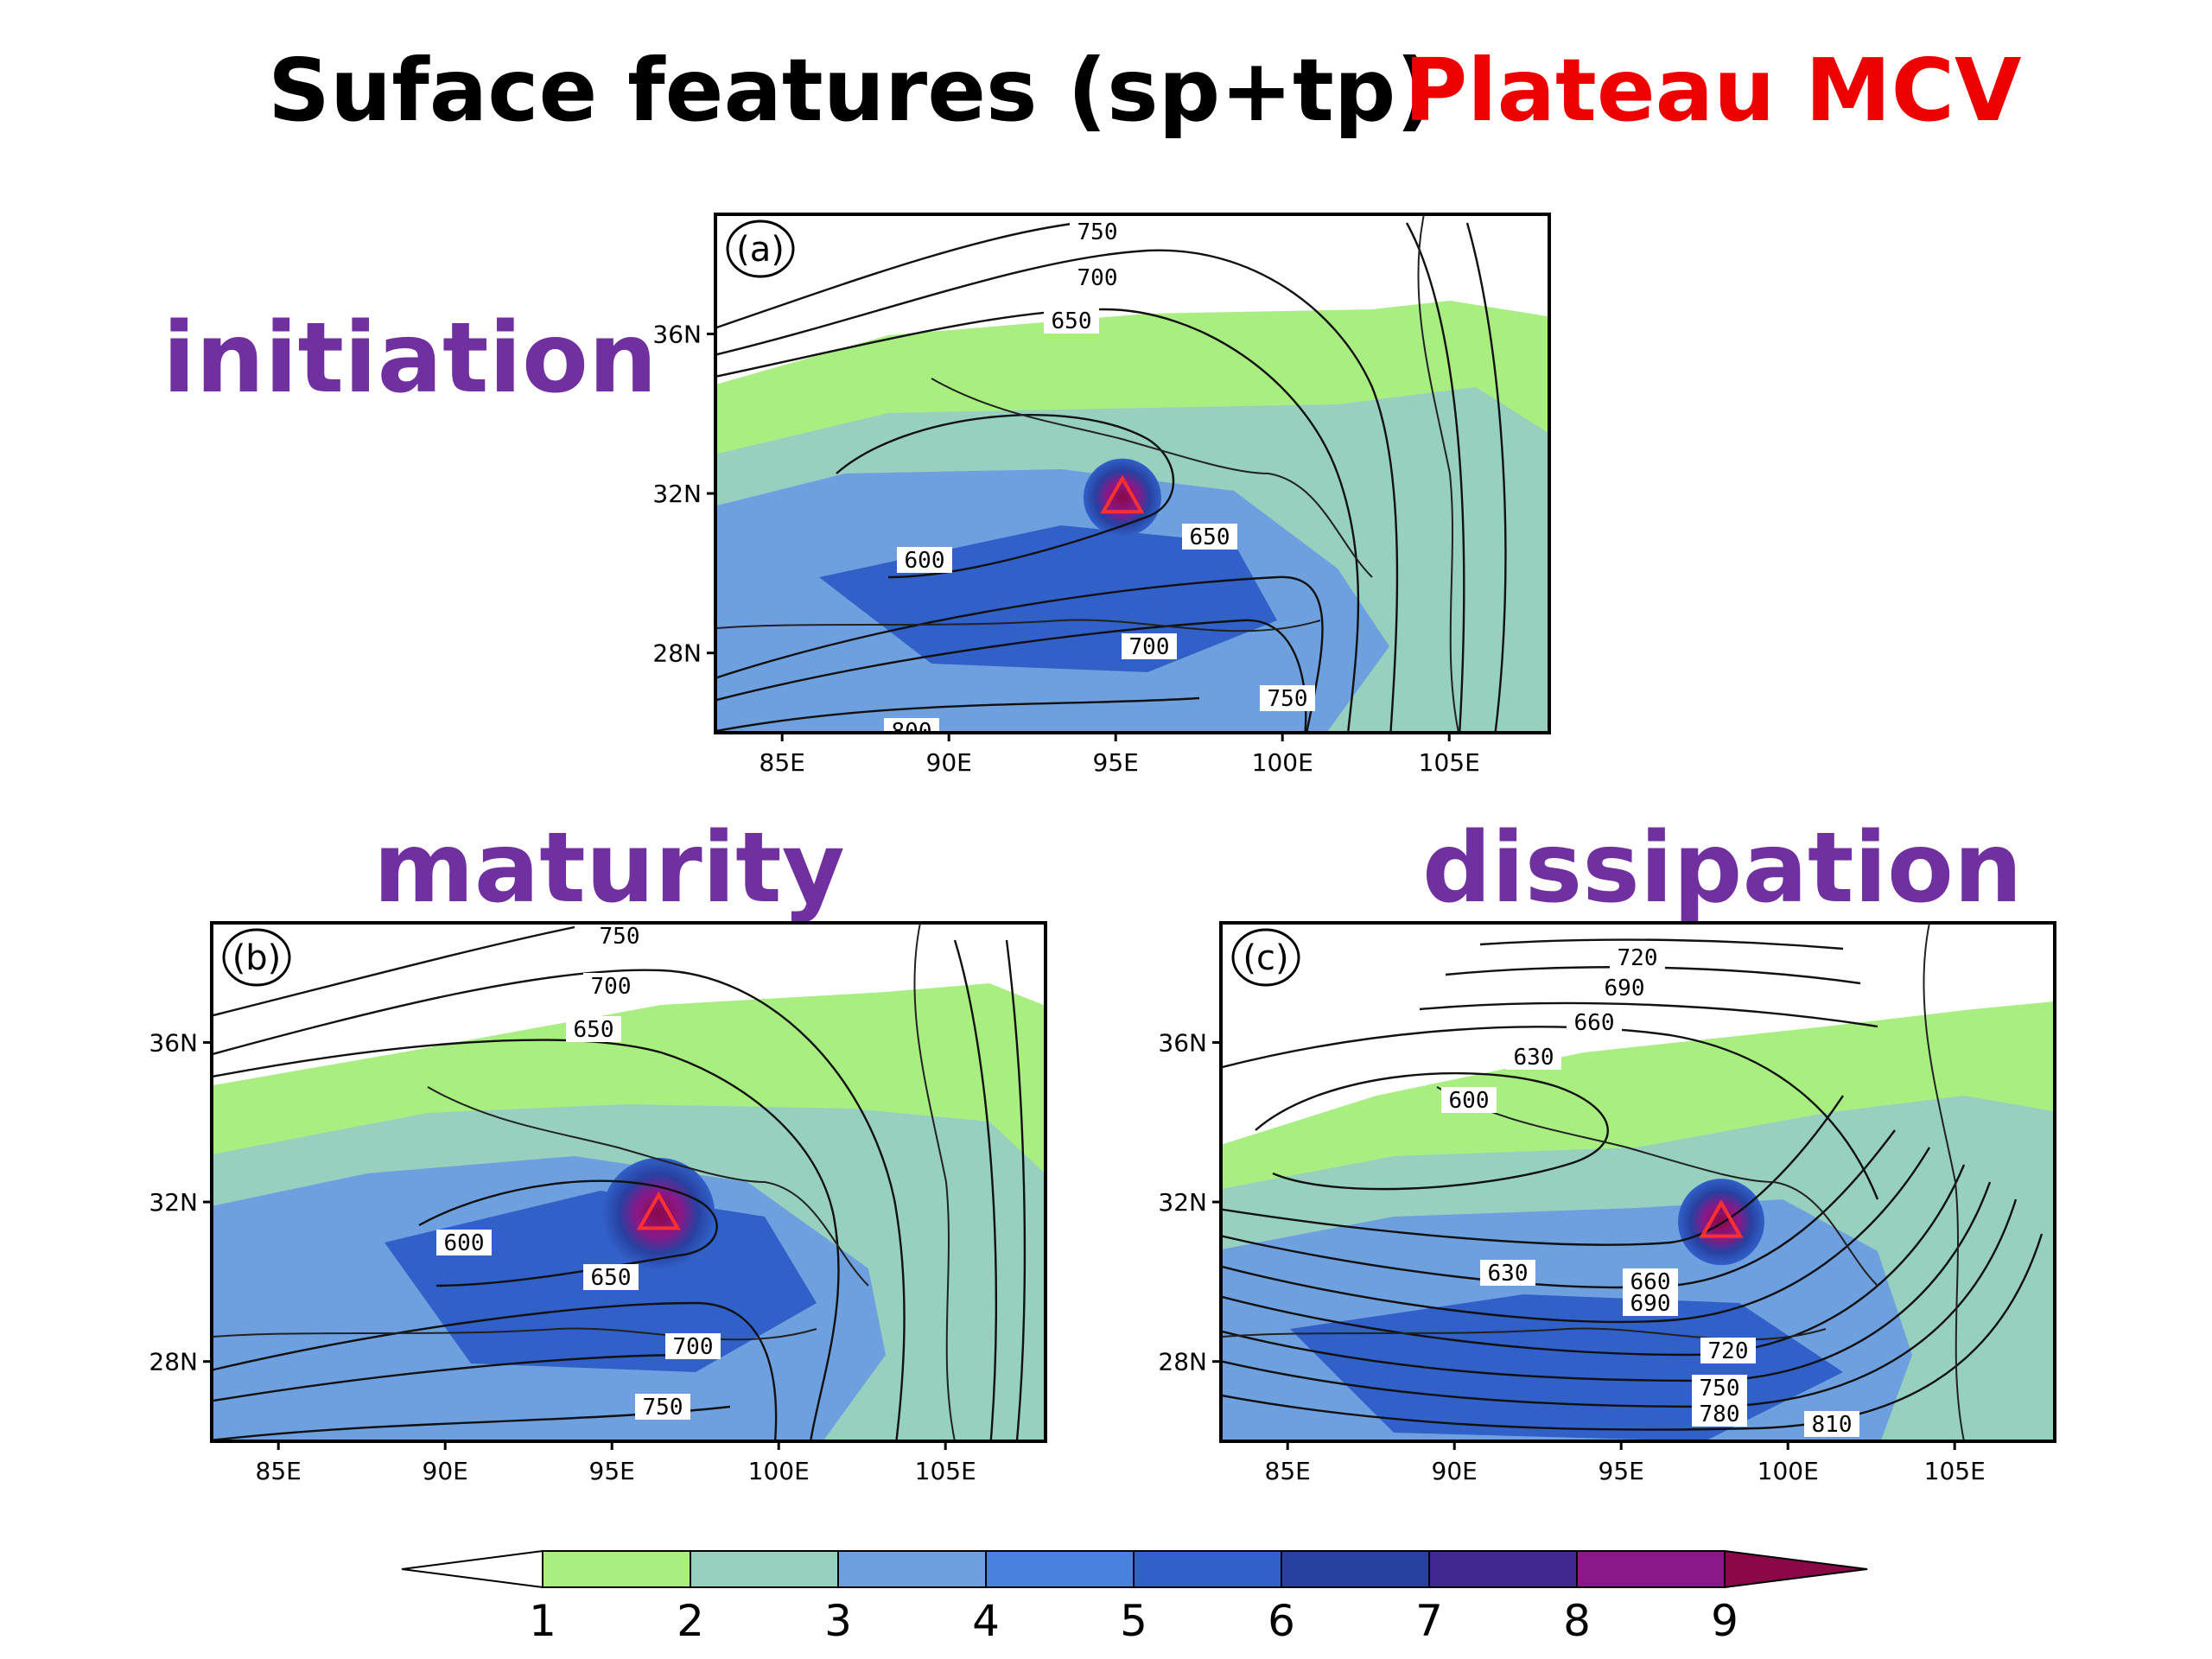 The image size is (2212, 1659). I want to click on contour-label: 780, so click(1720, 1414).